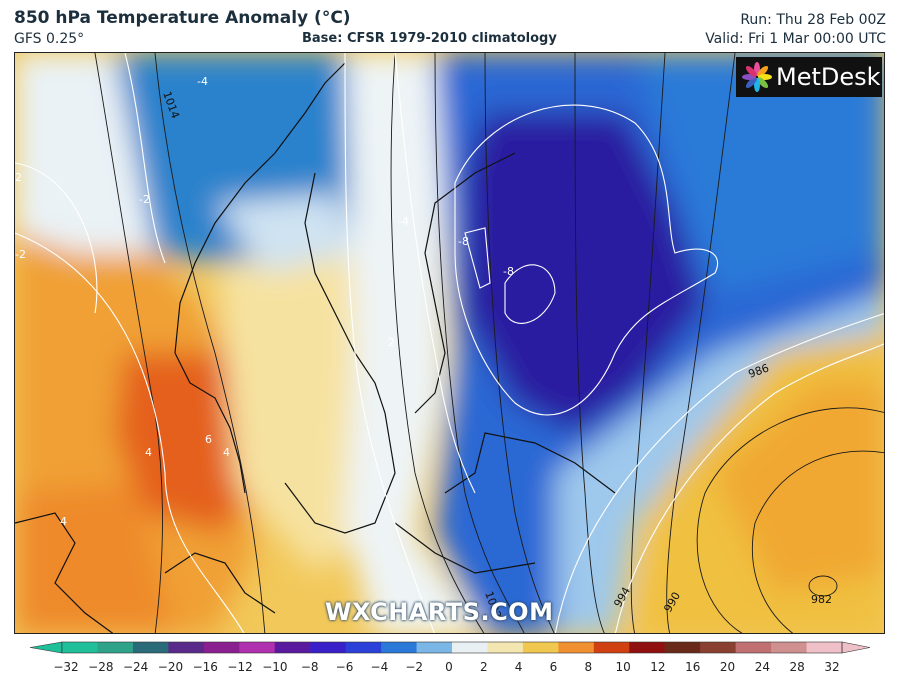  What do you see at coordinates (813, 20) in the screenshot?
I see `run-time-label: Run: Thu 28 Feb 00Z` at bounding box center [813, 20].